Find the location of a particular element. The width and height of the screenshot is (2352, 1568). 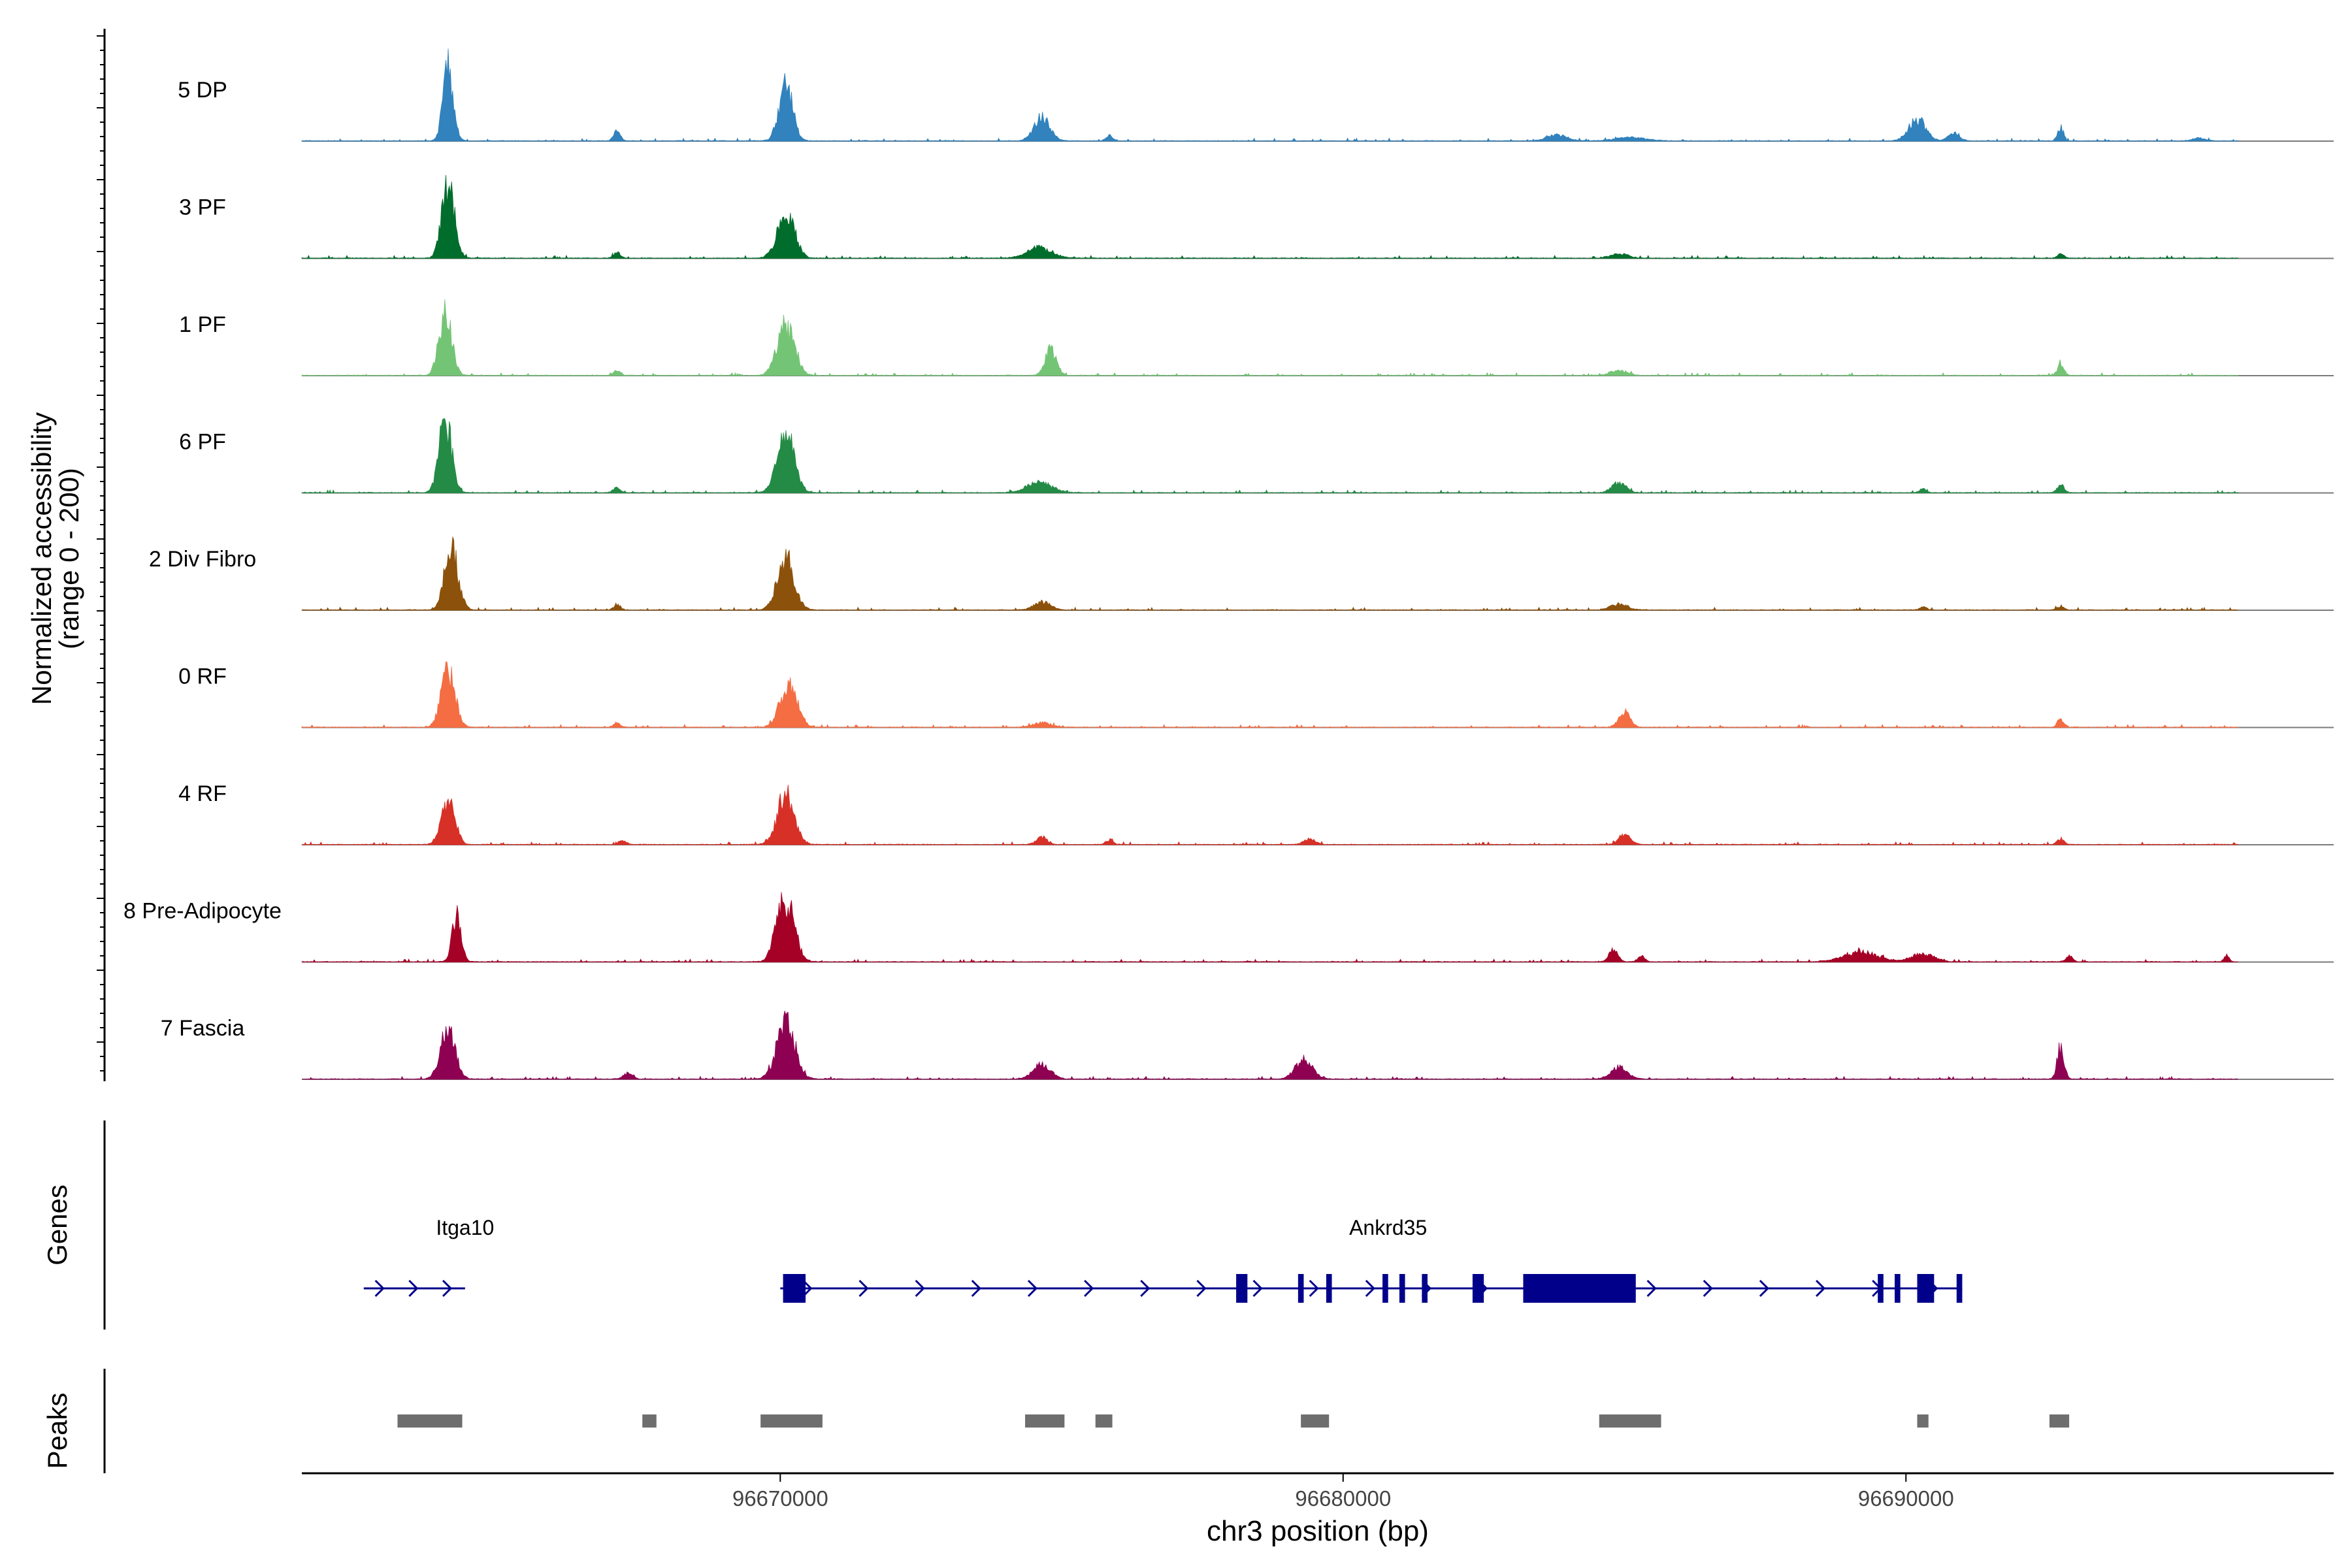

x-tick-label: 96680000 is located at coordinates (1343, 1498).